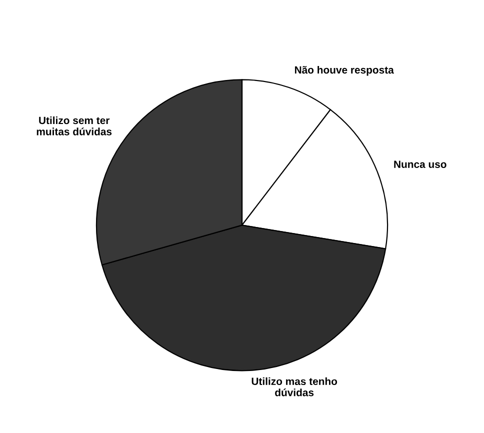 This screenshot has height=433, width=484. Describe the element at coordinates (420, 164) in the screenshot. I see `slice-label: Nunca uso` at that location.